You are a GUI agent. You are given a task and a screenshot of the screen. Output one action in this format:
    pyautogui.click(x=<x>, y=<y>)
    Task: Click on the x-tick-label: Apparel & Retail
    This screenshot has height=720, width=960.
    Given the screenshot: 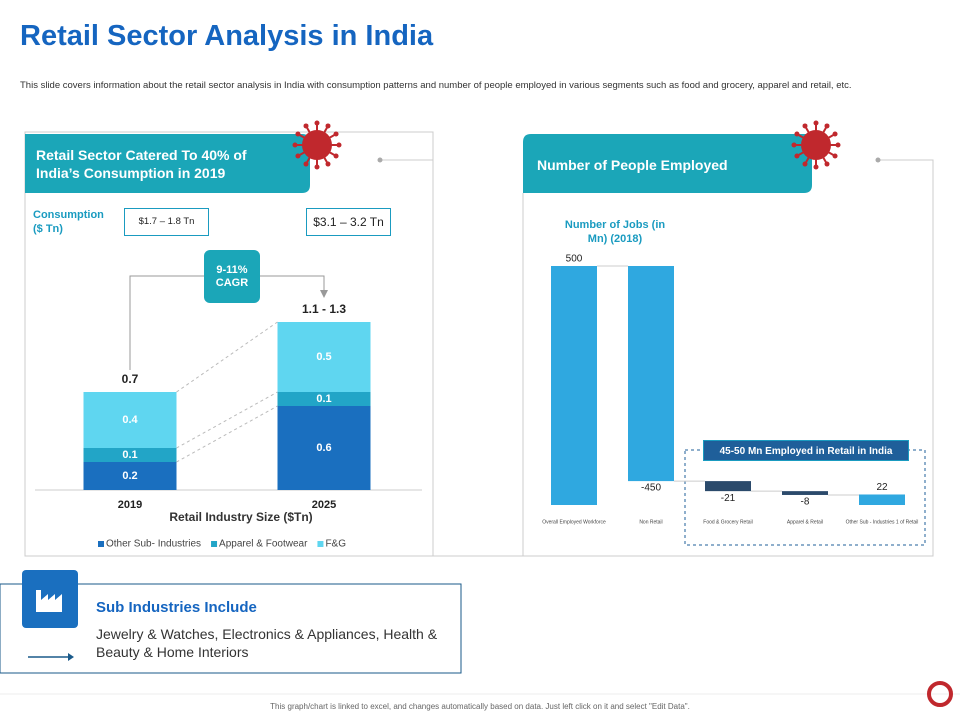 What is the action you would take?
    pyautogui.click(x=805, y=522)
    